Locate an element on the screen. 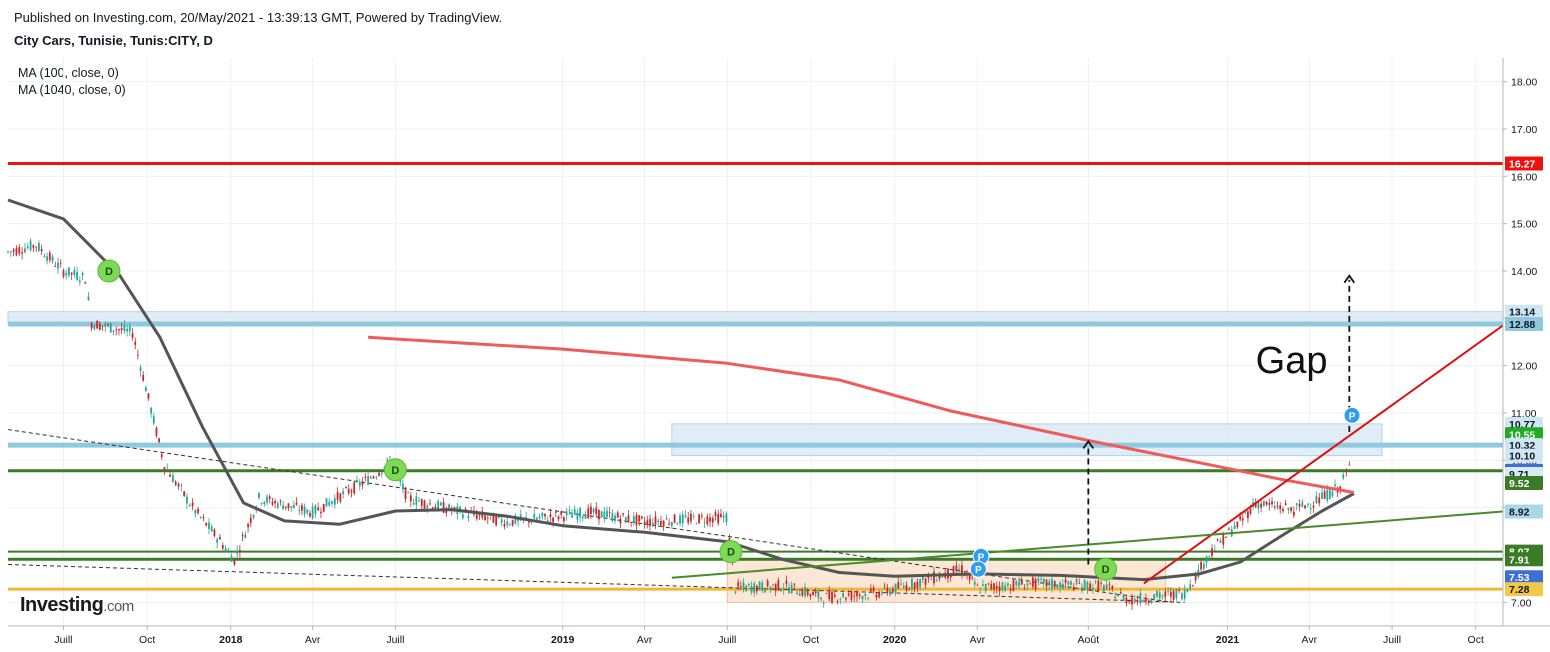 Image resolution: width=1550 pixels, height=652 pixels. x-tick-label: Oct is located at coordinates (147, 640).